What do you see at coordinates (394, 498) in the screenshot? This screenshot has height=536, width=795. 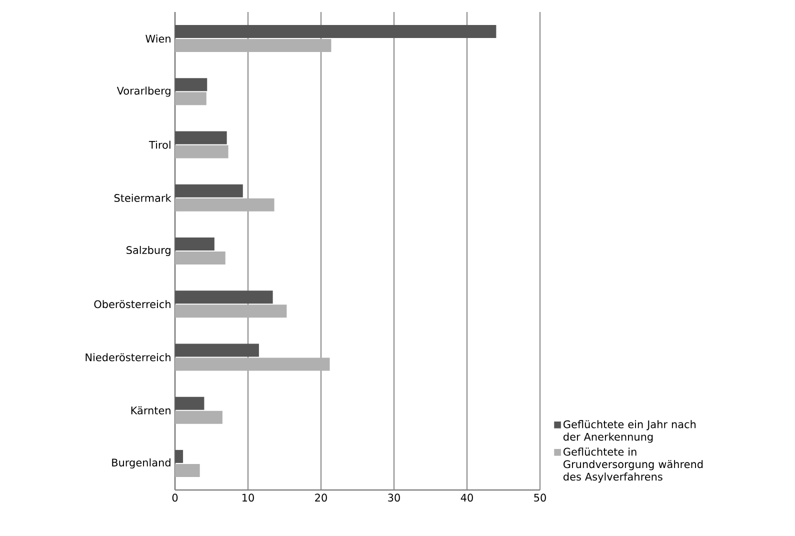 I see `x-tick-label: 30` at bounding box center [394, 498].